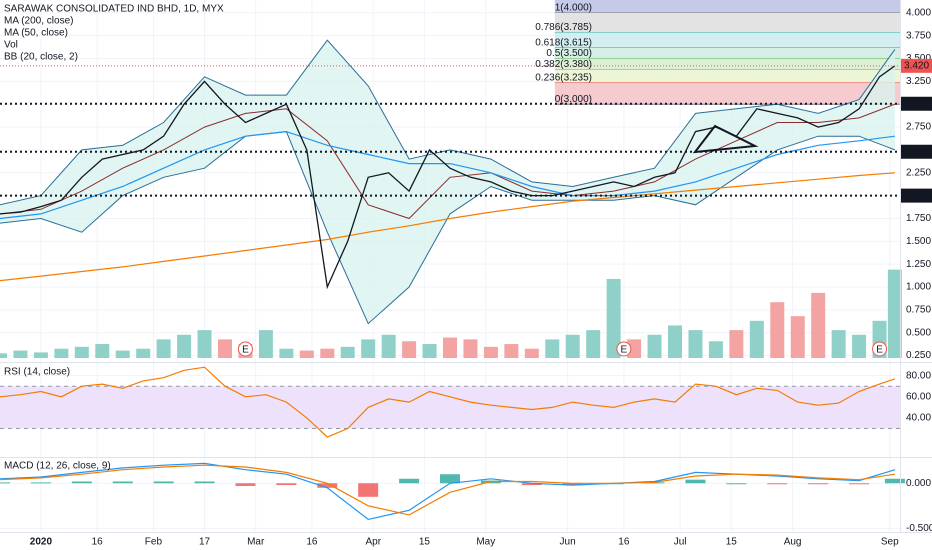  I want to click on y-tick-label: 0.750, so click(918, 310).